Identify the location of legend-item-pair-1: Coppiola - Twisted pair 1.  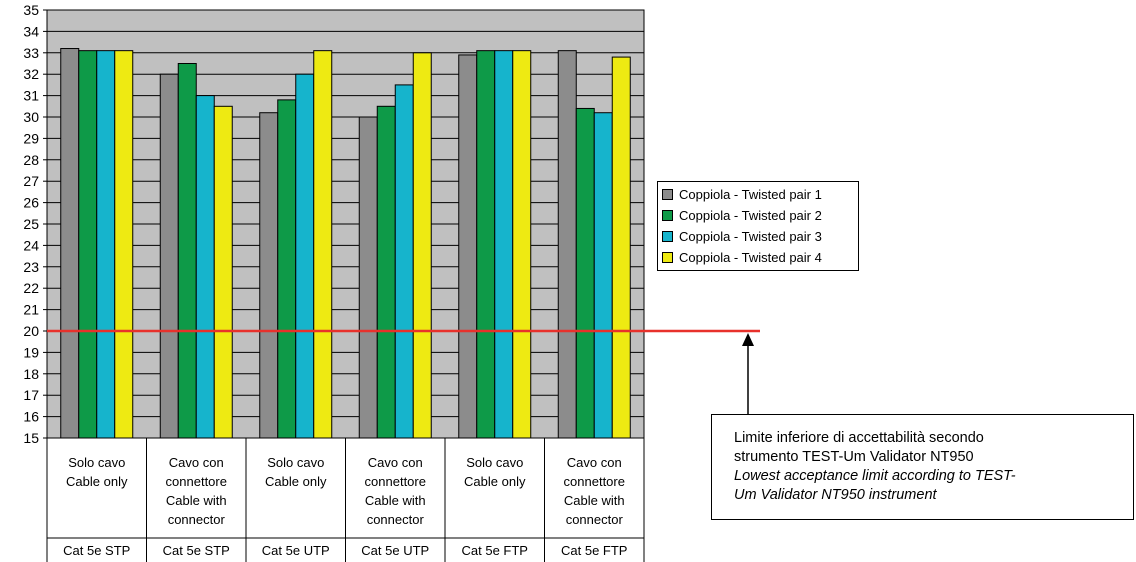
(760, 194).